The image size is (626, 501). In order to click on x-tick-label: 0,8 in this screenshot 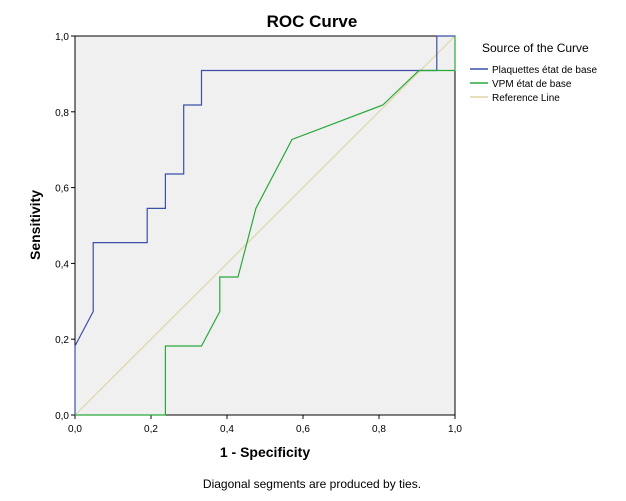, I will do `click(379, 429)`.